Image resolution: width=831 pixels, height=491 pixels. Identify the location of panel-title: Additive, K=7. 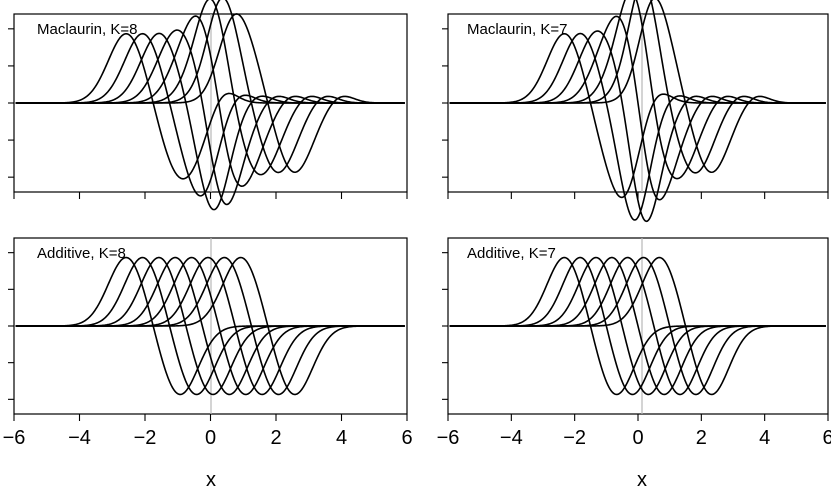
(511, 253).